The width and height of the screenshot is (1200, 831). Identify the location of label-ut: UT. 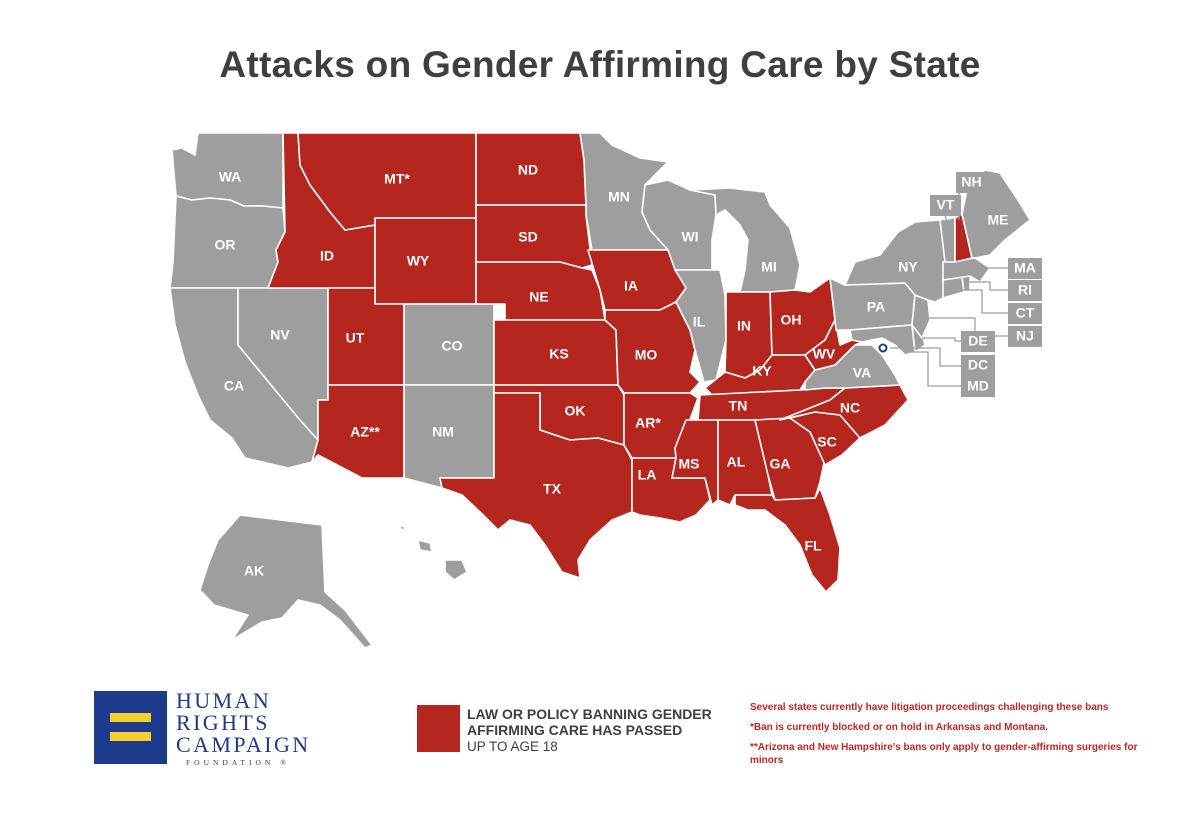
(355, 338).